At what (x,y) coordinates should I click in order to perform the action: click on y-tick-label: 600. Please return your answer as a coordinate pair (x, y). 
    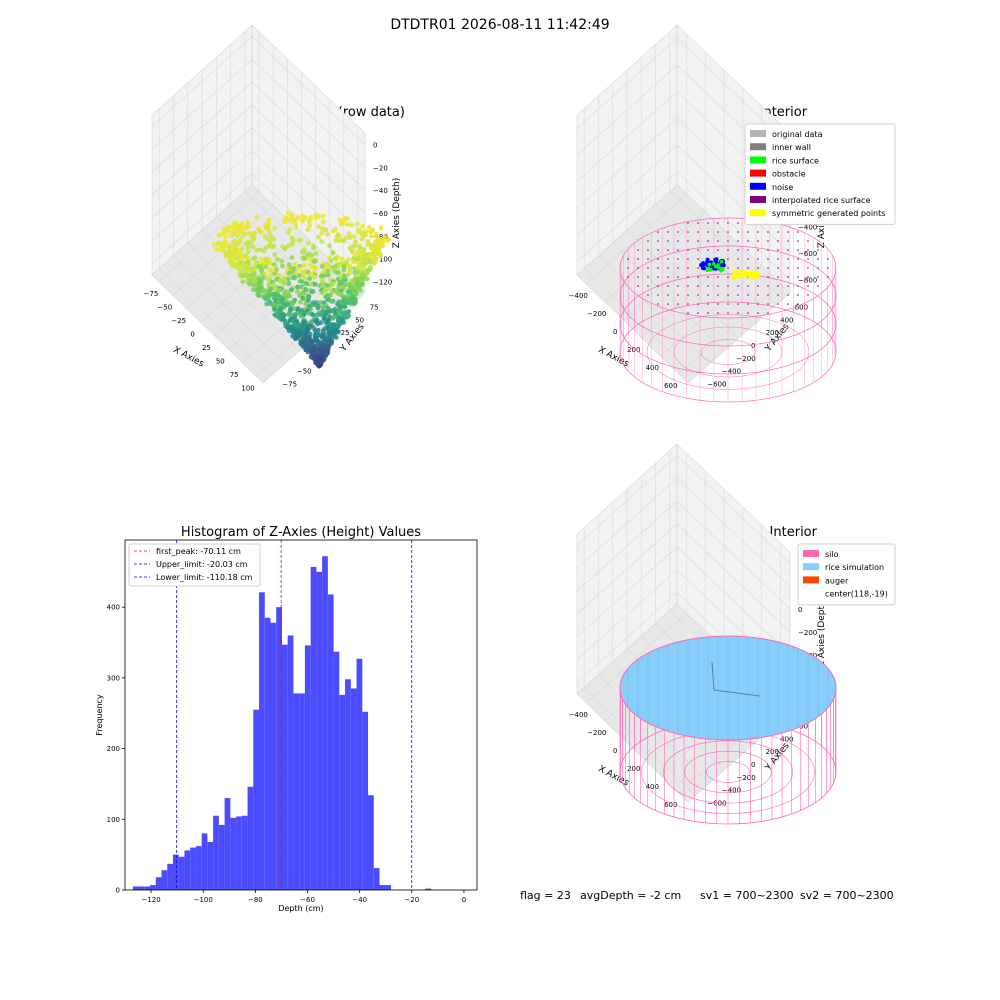
    Looking at the image, I should click on (801, 307).